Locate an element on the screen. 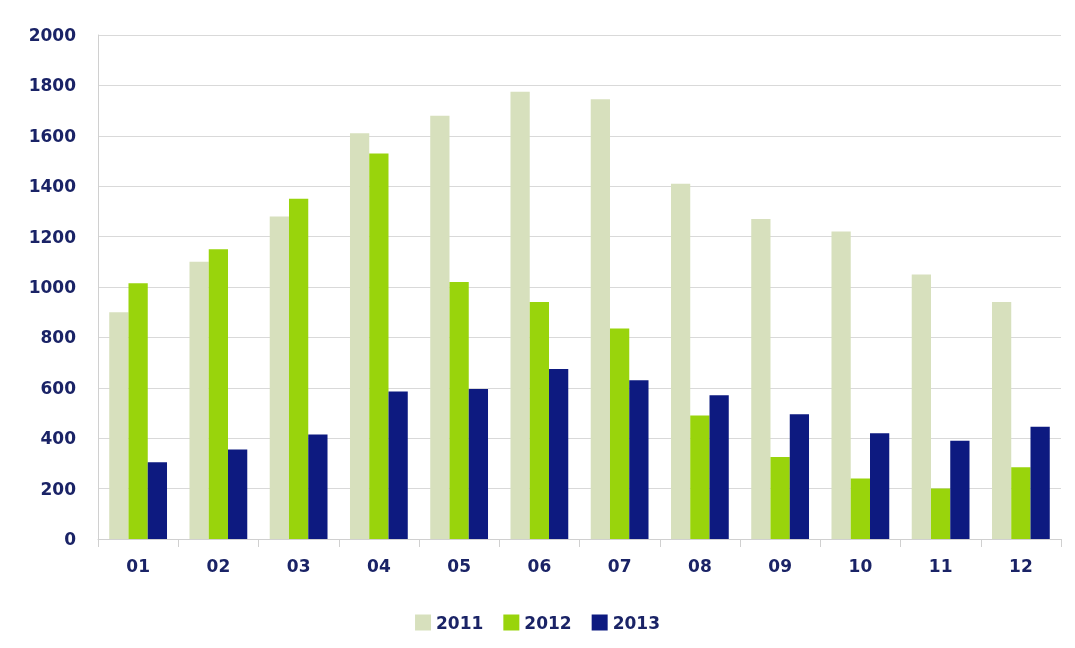 The image size is (1075, 648). x-tick-label: 09 is located at coordinates (780, 565).